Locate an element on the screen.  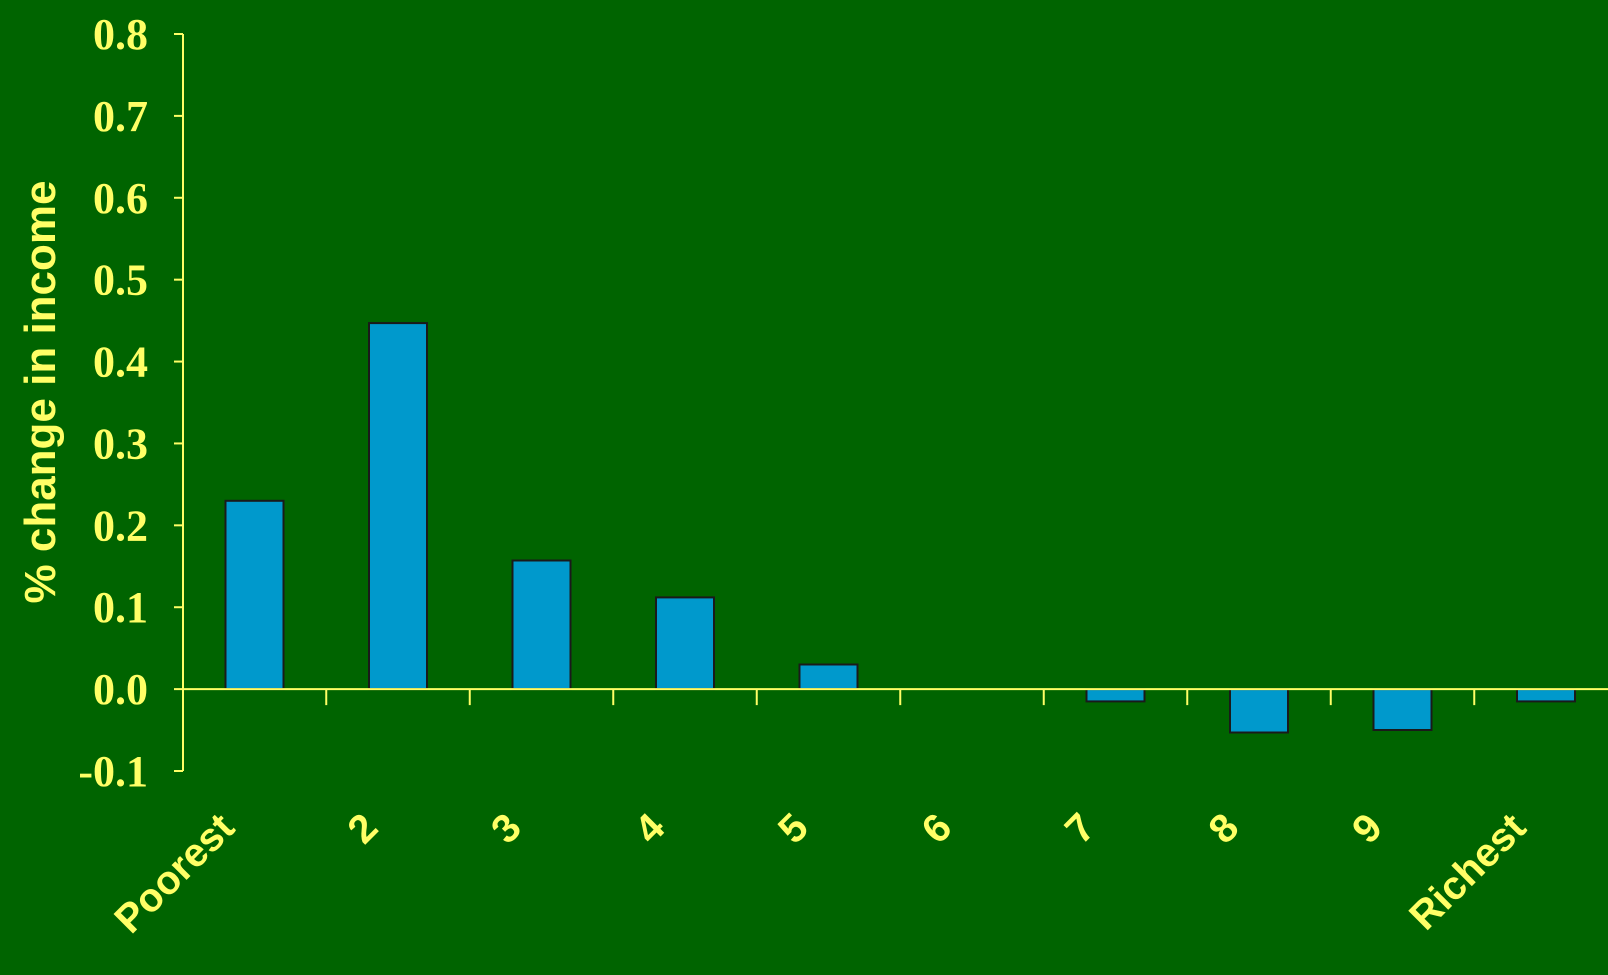
bar-richest is located at coordinates (1546, 695).